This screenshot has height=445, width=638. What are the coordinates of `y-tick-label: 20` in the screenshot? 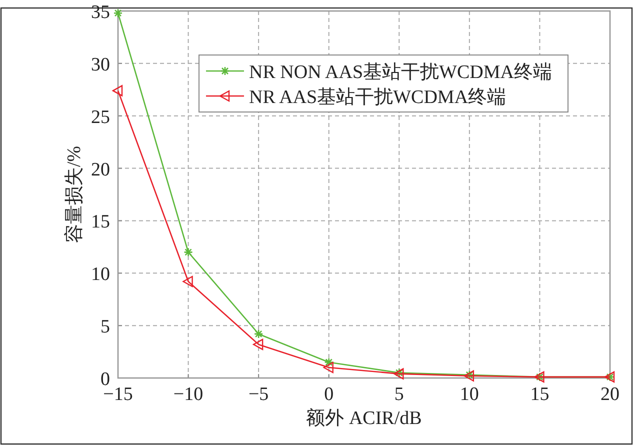 It's located at (100, 169).